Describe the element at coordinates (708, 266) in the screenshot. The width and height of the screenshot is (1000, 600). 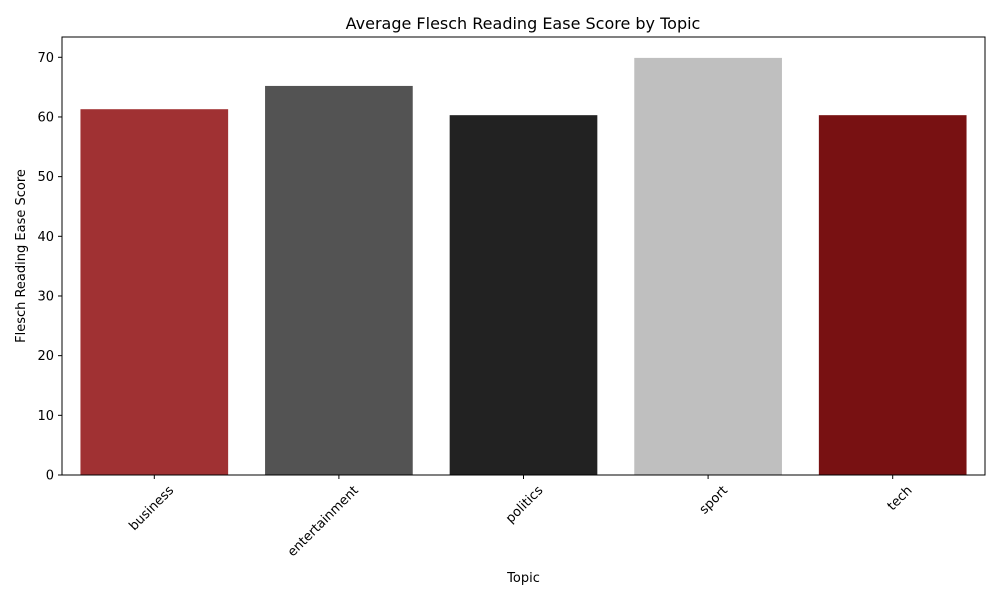
I see `bar-sport` at that location.